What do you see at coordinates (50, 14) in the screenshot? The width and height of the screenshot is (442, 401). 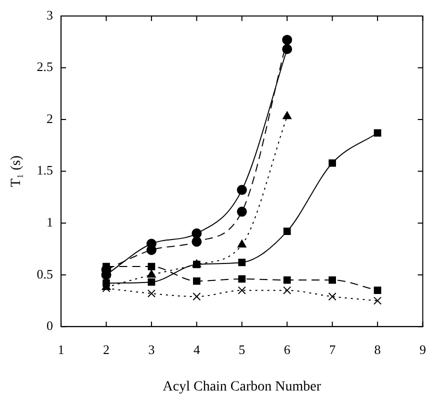 I see `y-tick-label: 3` at bounding box center [50, 14].